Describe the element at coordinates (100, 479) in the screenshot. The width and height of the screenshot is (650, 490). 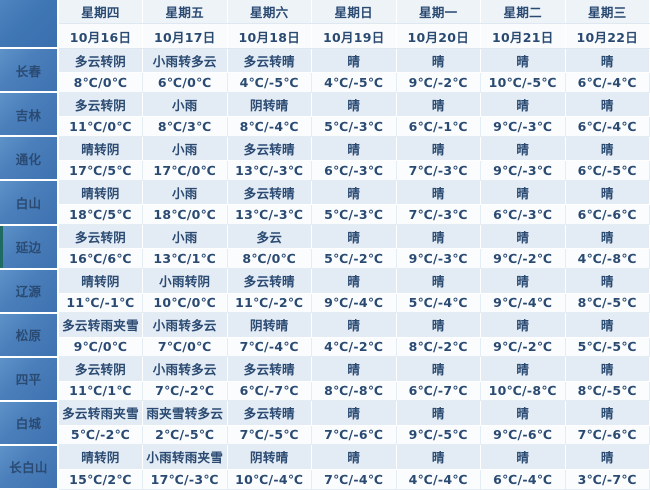
I see `temperature-cell: 15℃/2℃` at that location.